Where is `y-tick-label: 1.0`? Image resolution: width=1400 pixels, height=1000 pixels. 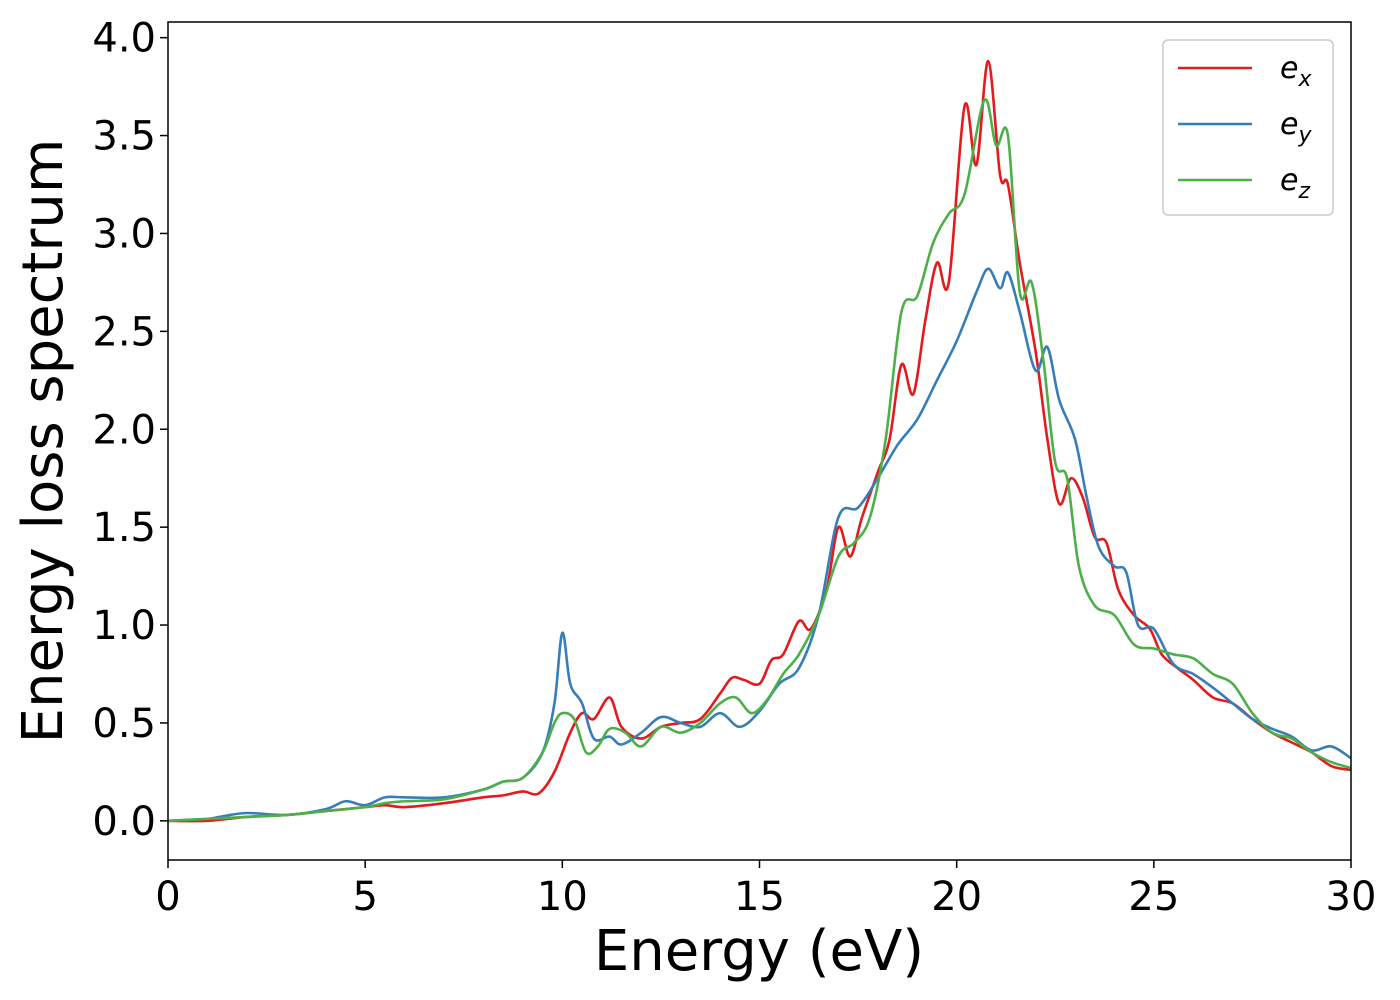 y-tick-label: 1.0 is located at coordinates (124, 626).